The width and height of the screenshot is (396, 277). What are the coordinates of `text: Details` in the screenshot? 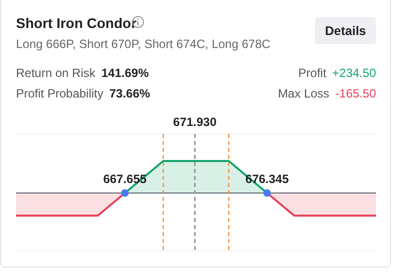 It's located at (345, 31).